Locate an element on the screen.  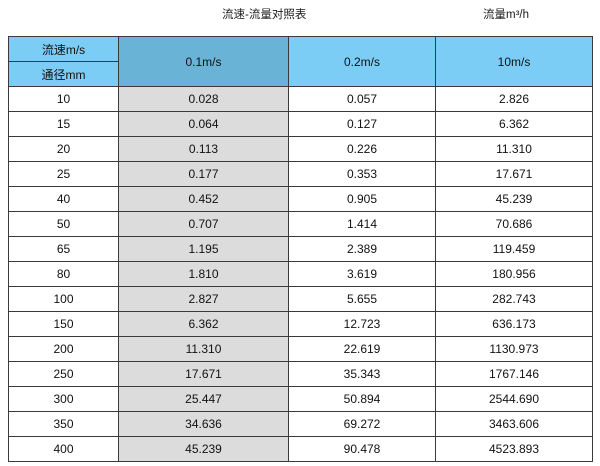
table-row: 100 2.827 5.655 282.743 is located at coordinates (300, 299).